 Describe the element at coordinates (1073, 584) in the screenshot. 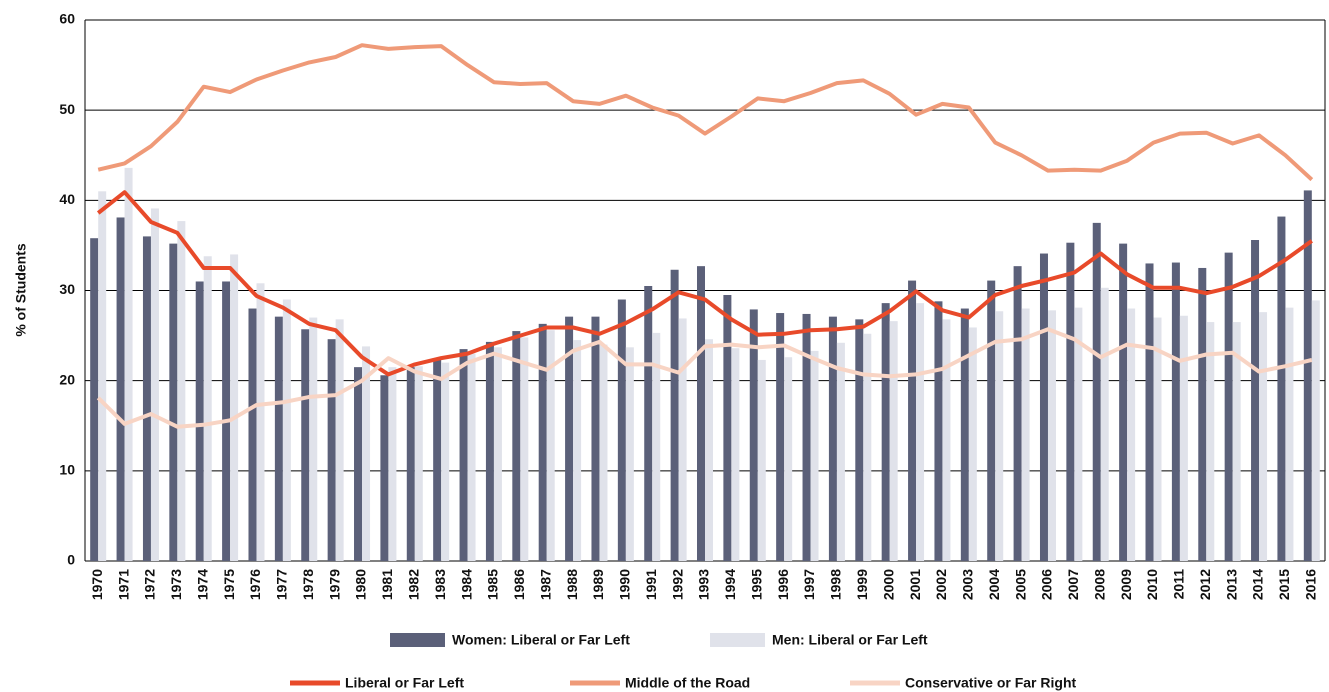

I see `x-tick-label: 2007` at that location.